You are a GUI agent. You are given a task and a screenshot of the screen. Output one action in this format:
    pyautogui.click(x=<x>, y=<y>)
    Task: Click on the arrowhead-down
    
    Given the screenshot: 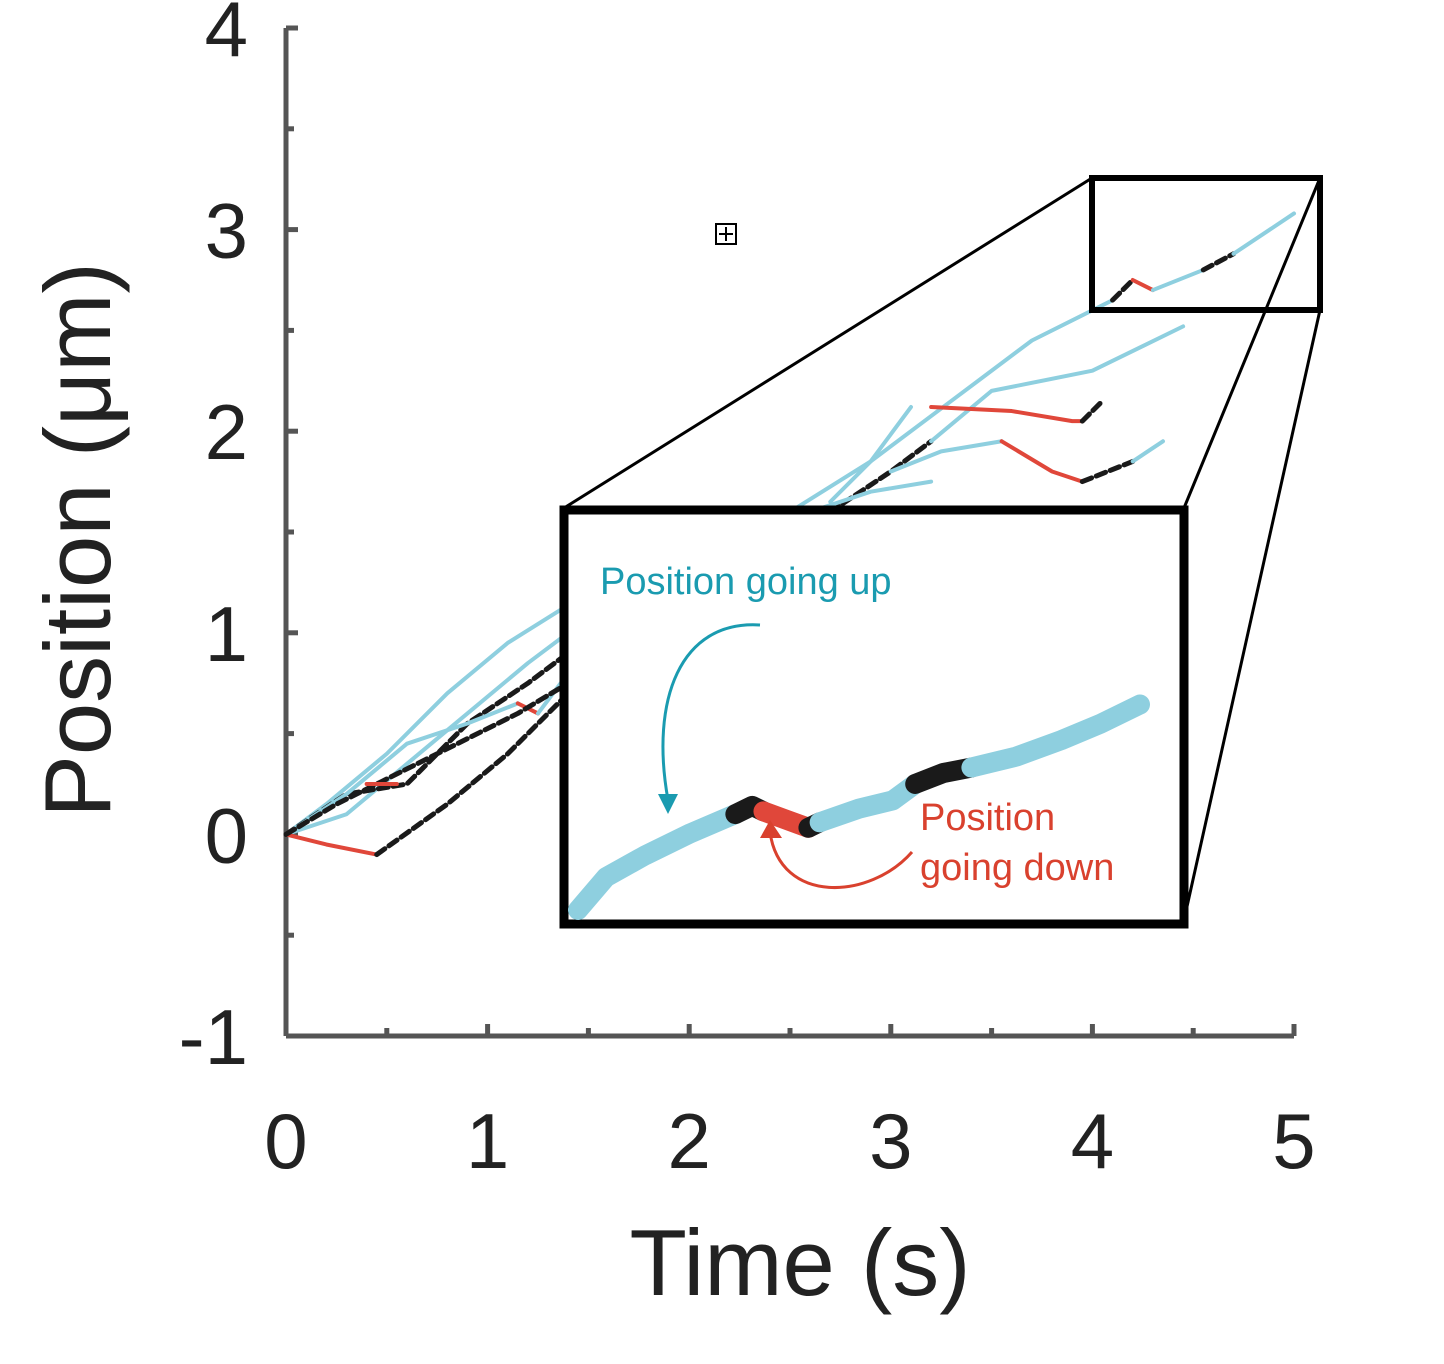 What is the action you would take?
    pyautogui.click(x=771, y=829)
    